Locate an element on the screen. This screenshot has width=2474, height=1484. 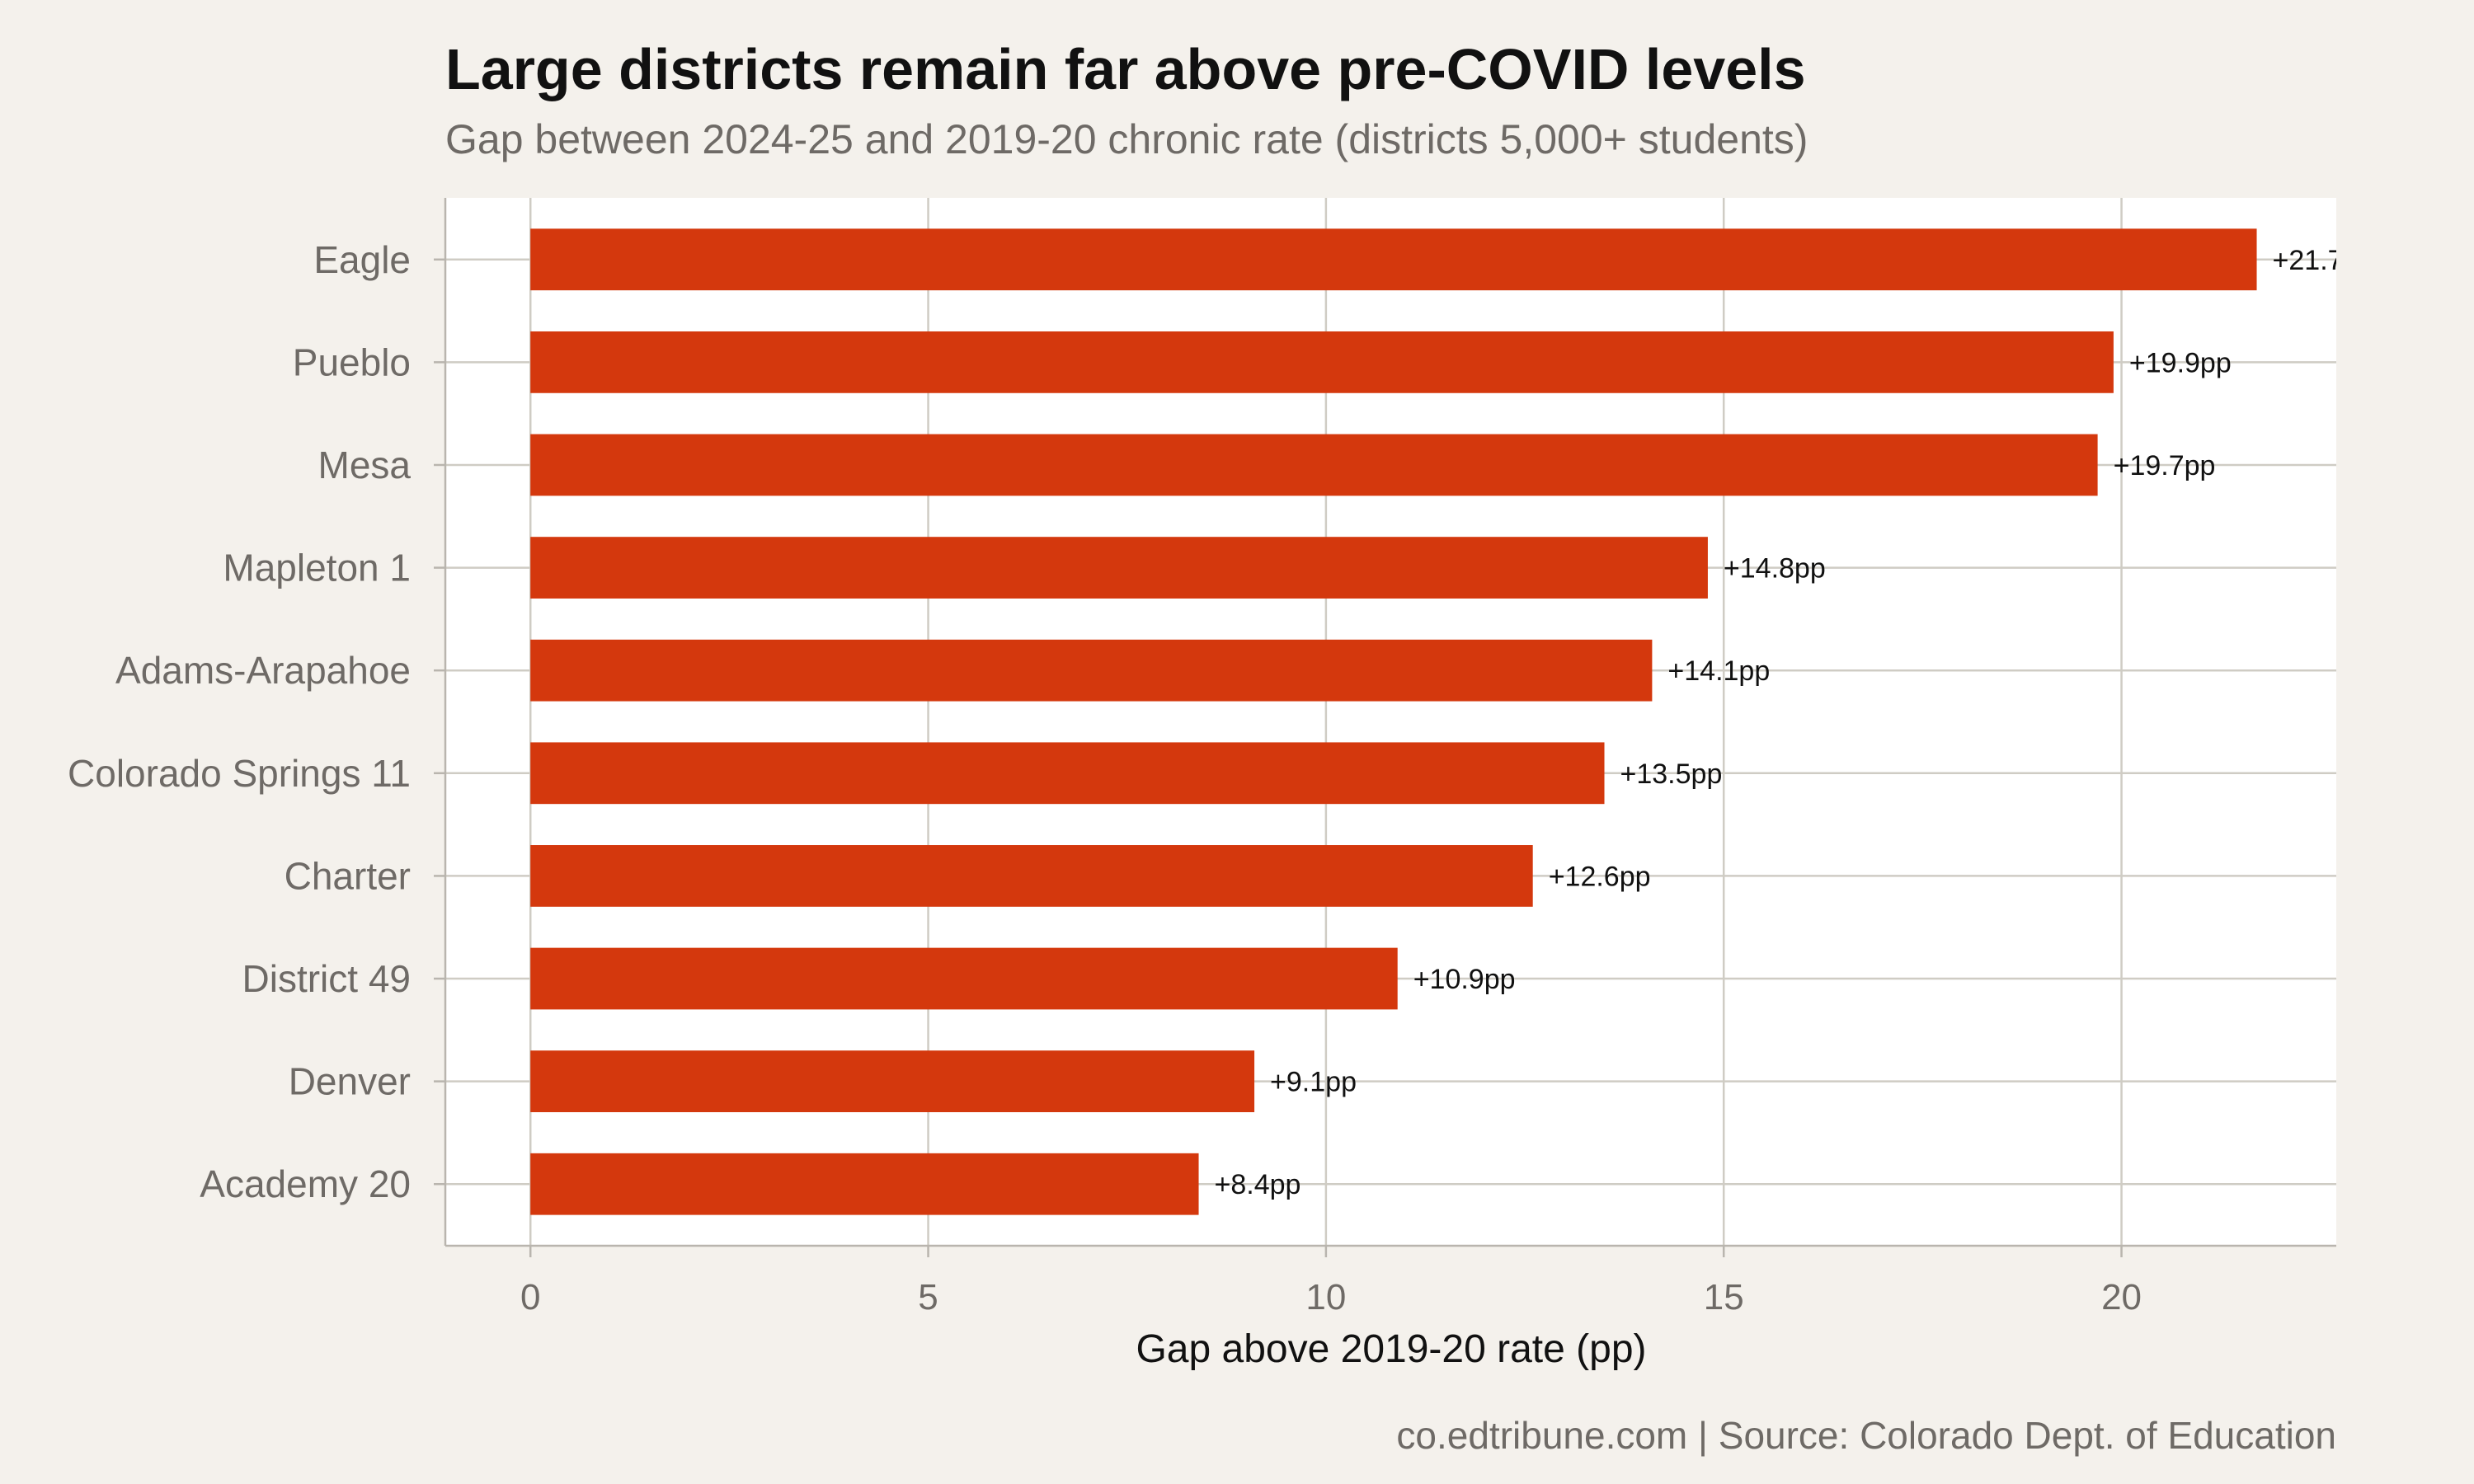
x-tick-label: 5 is located at coordinates (928, 1297).